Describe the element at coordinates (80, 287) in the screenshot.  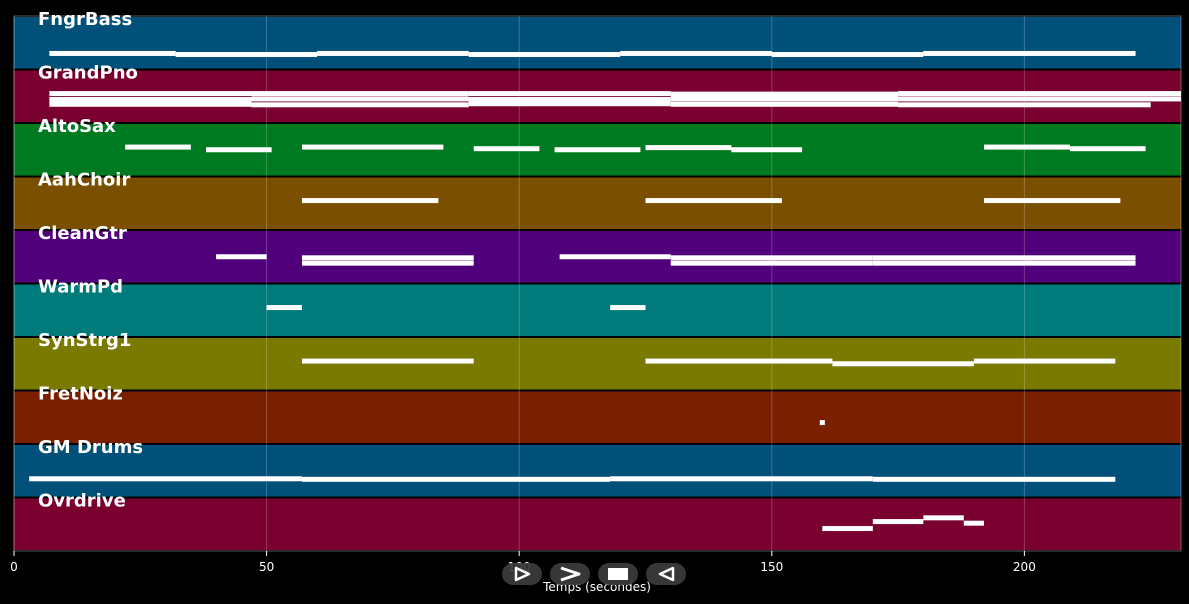
I see `track-label: WarmPd` at that location.